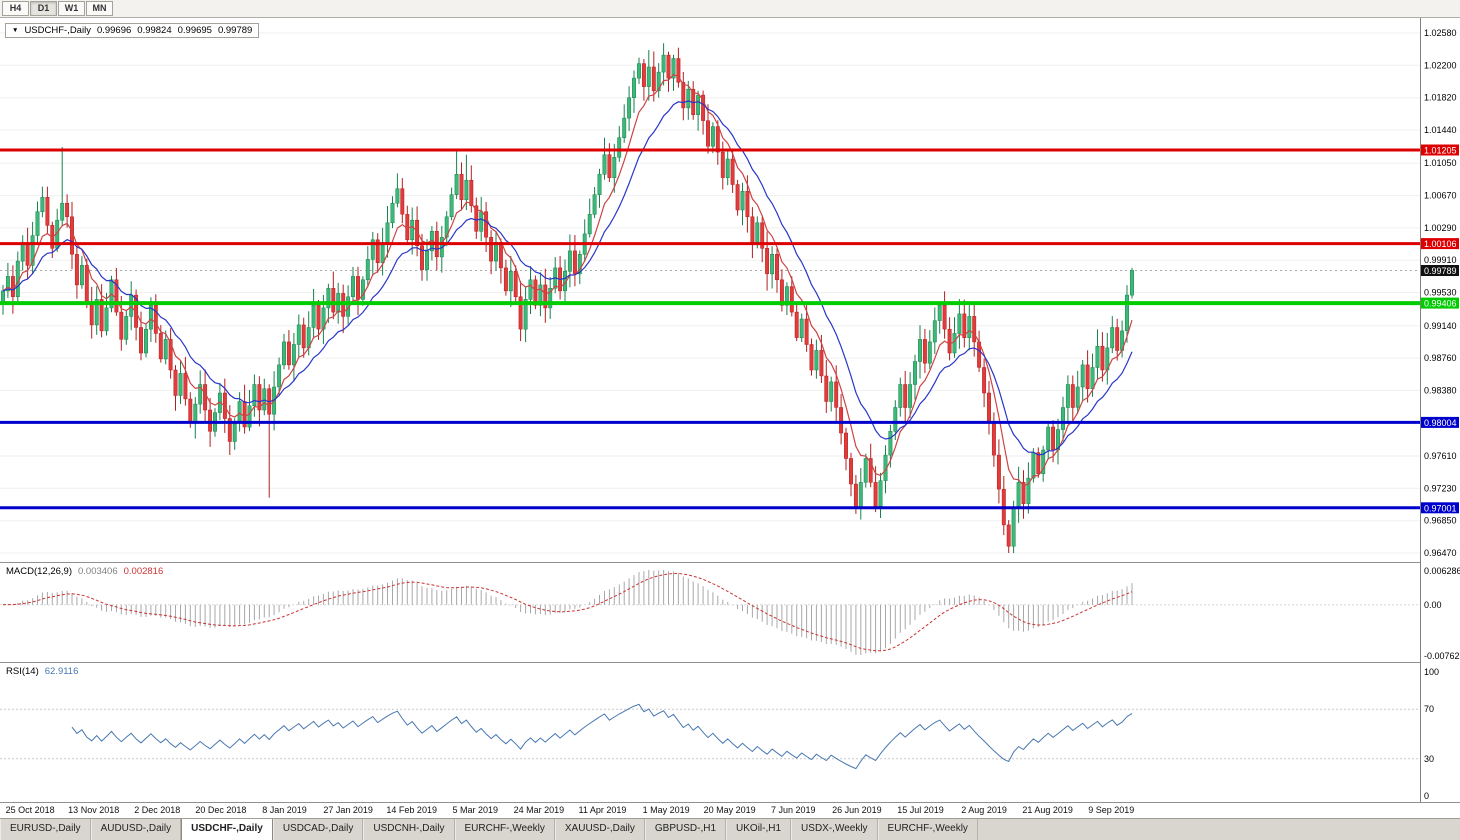  I want to click on svg-text: 70, so click(1429, 709).